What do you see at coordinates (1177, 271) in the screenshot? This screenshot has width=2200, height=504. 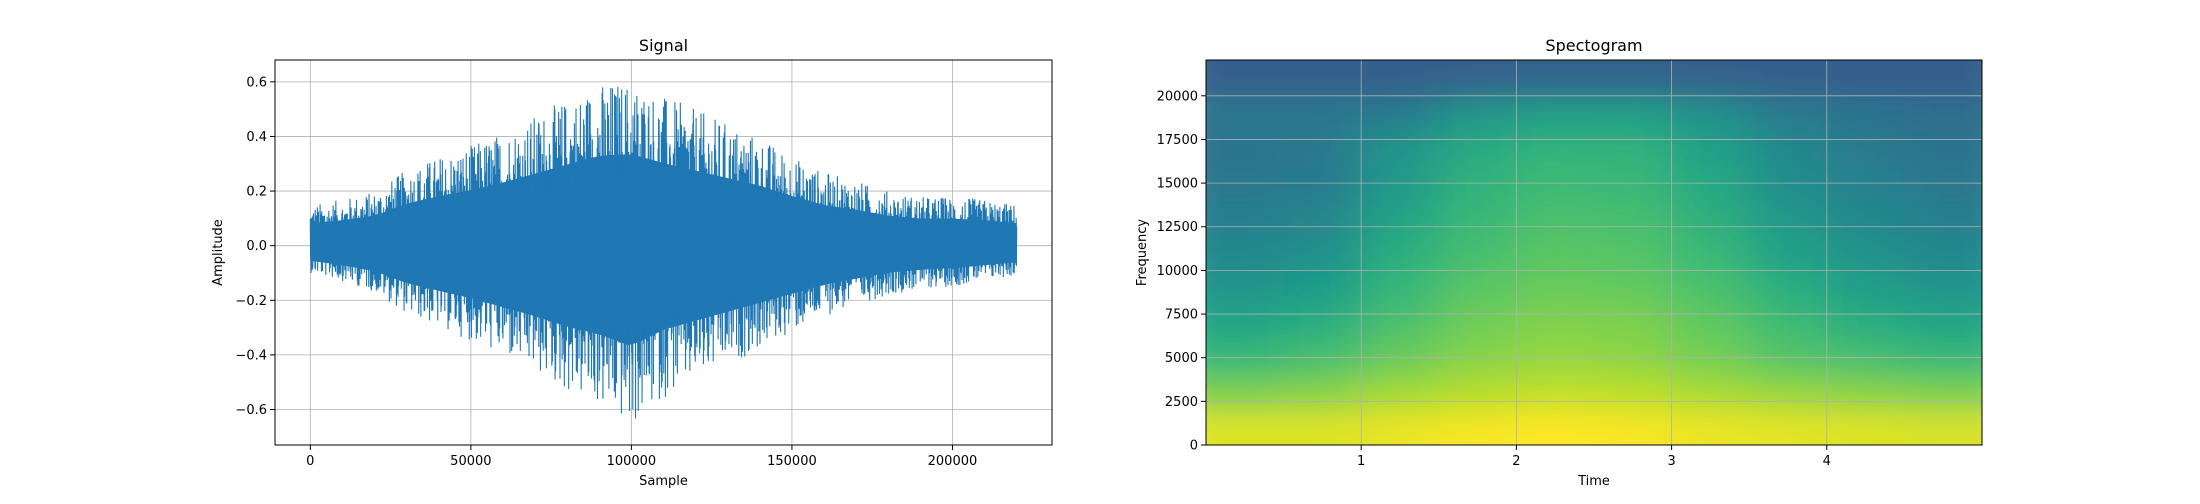 I see `spectrogram-ytick-label: 10000` at bounding box center [1177, 271].